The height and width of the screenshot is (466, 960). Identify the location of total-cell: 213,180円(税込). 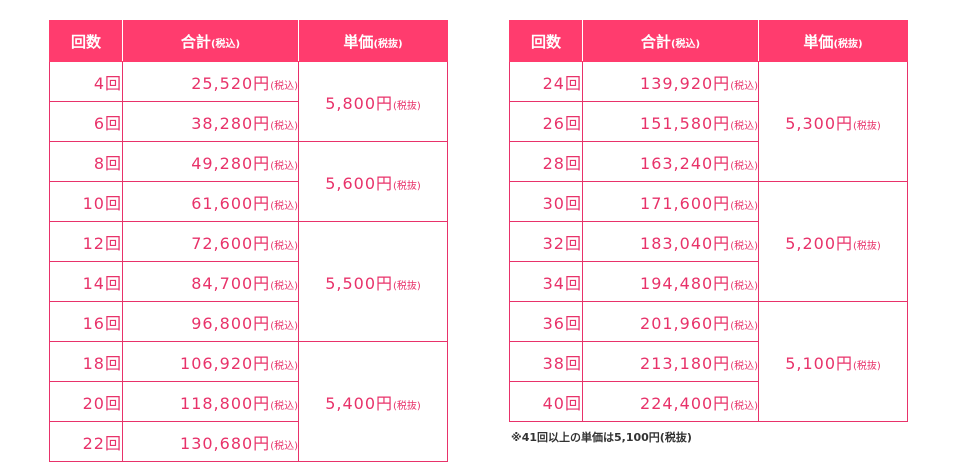
(670, 361).